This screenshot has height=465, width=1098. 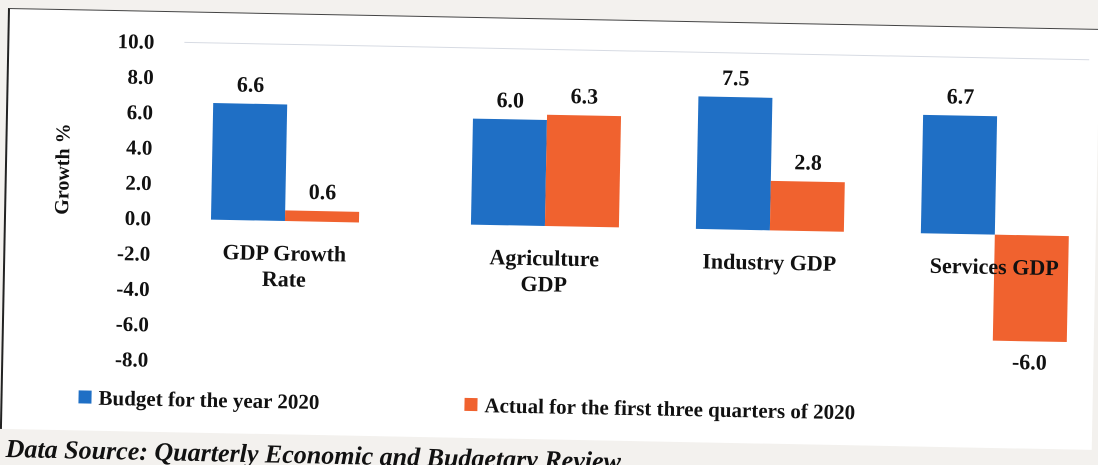 I want to click on category-label: Rate, so click(x=284, y=279).